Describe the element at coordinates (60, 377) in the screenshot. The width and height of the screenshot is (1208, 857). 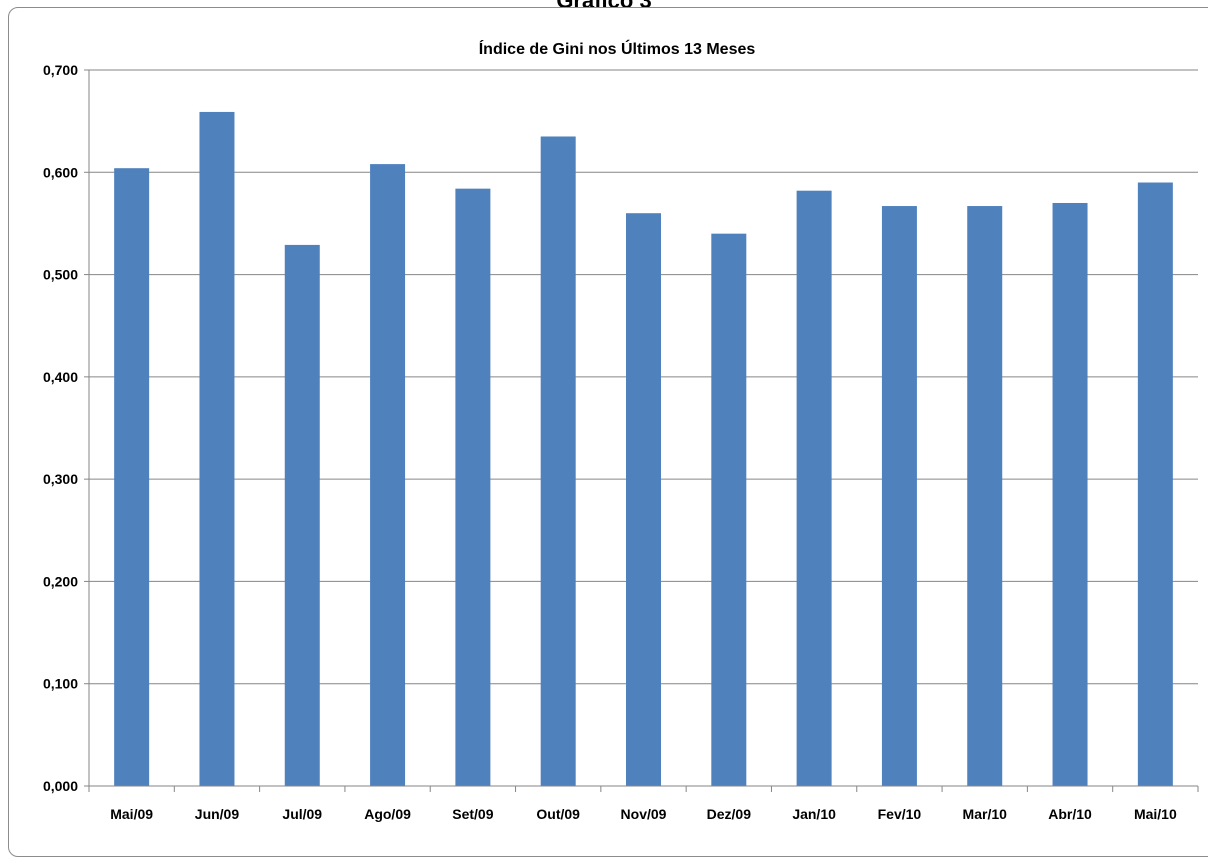
I see `y-tick-label: 0,400` at that location.